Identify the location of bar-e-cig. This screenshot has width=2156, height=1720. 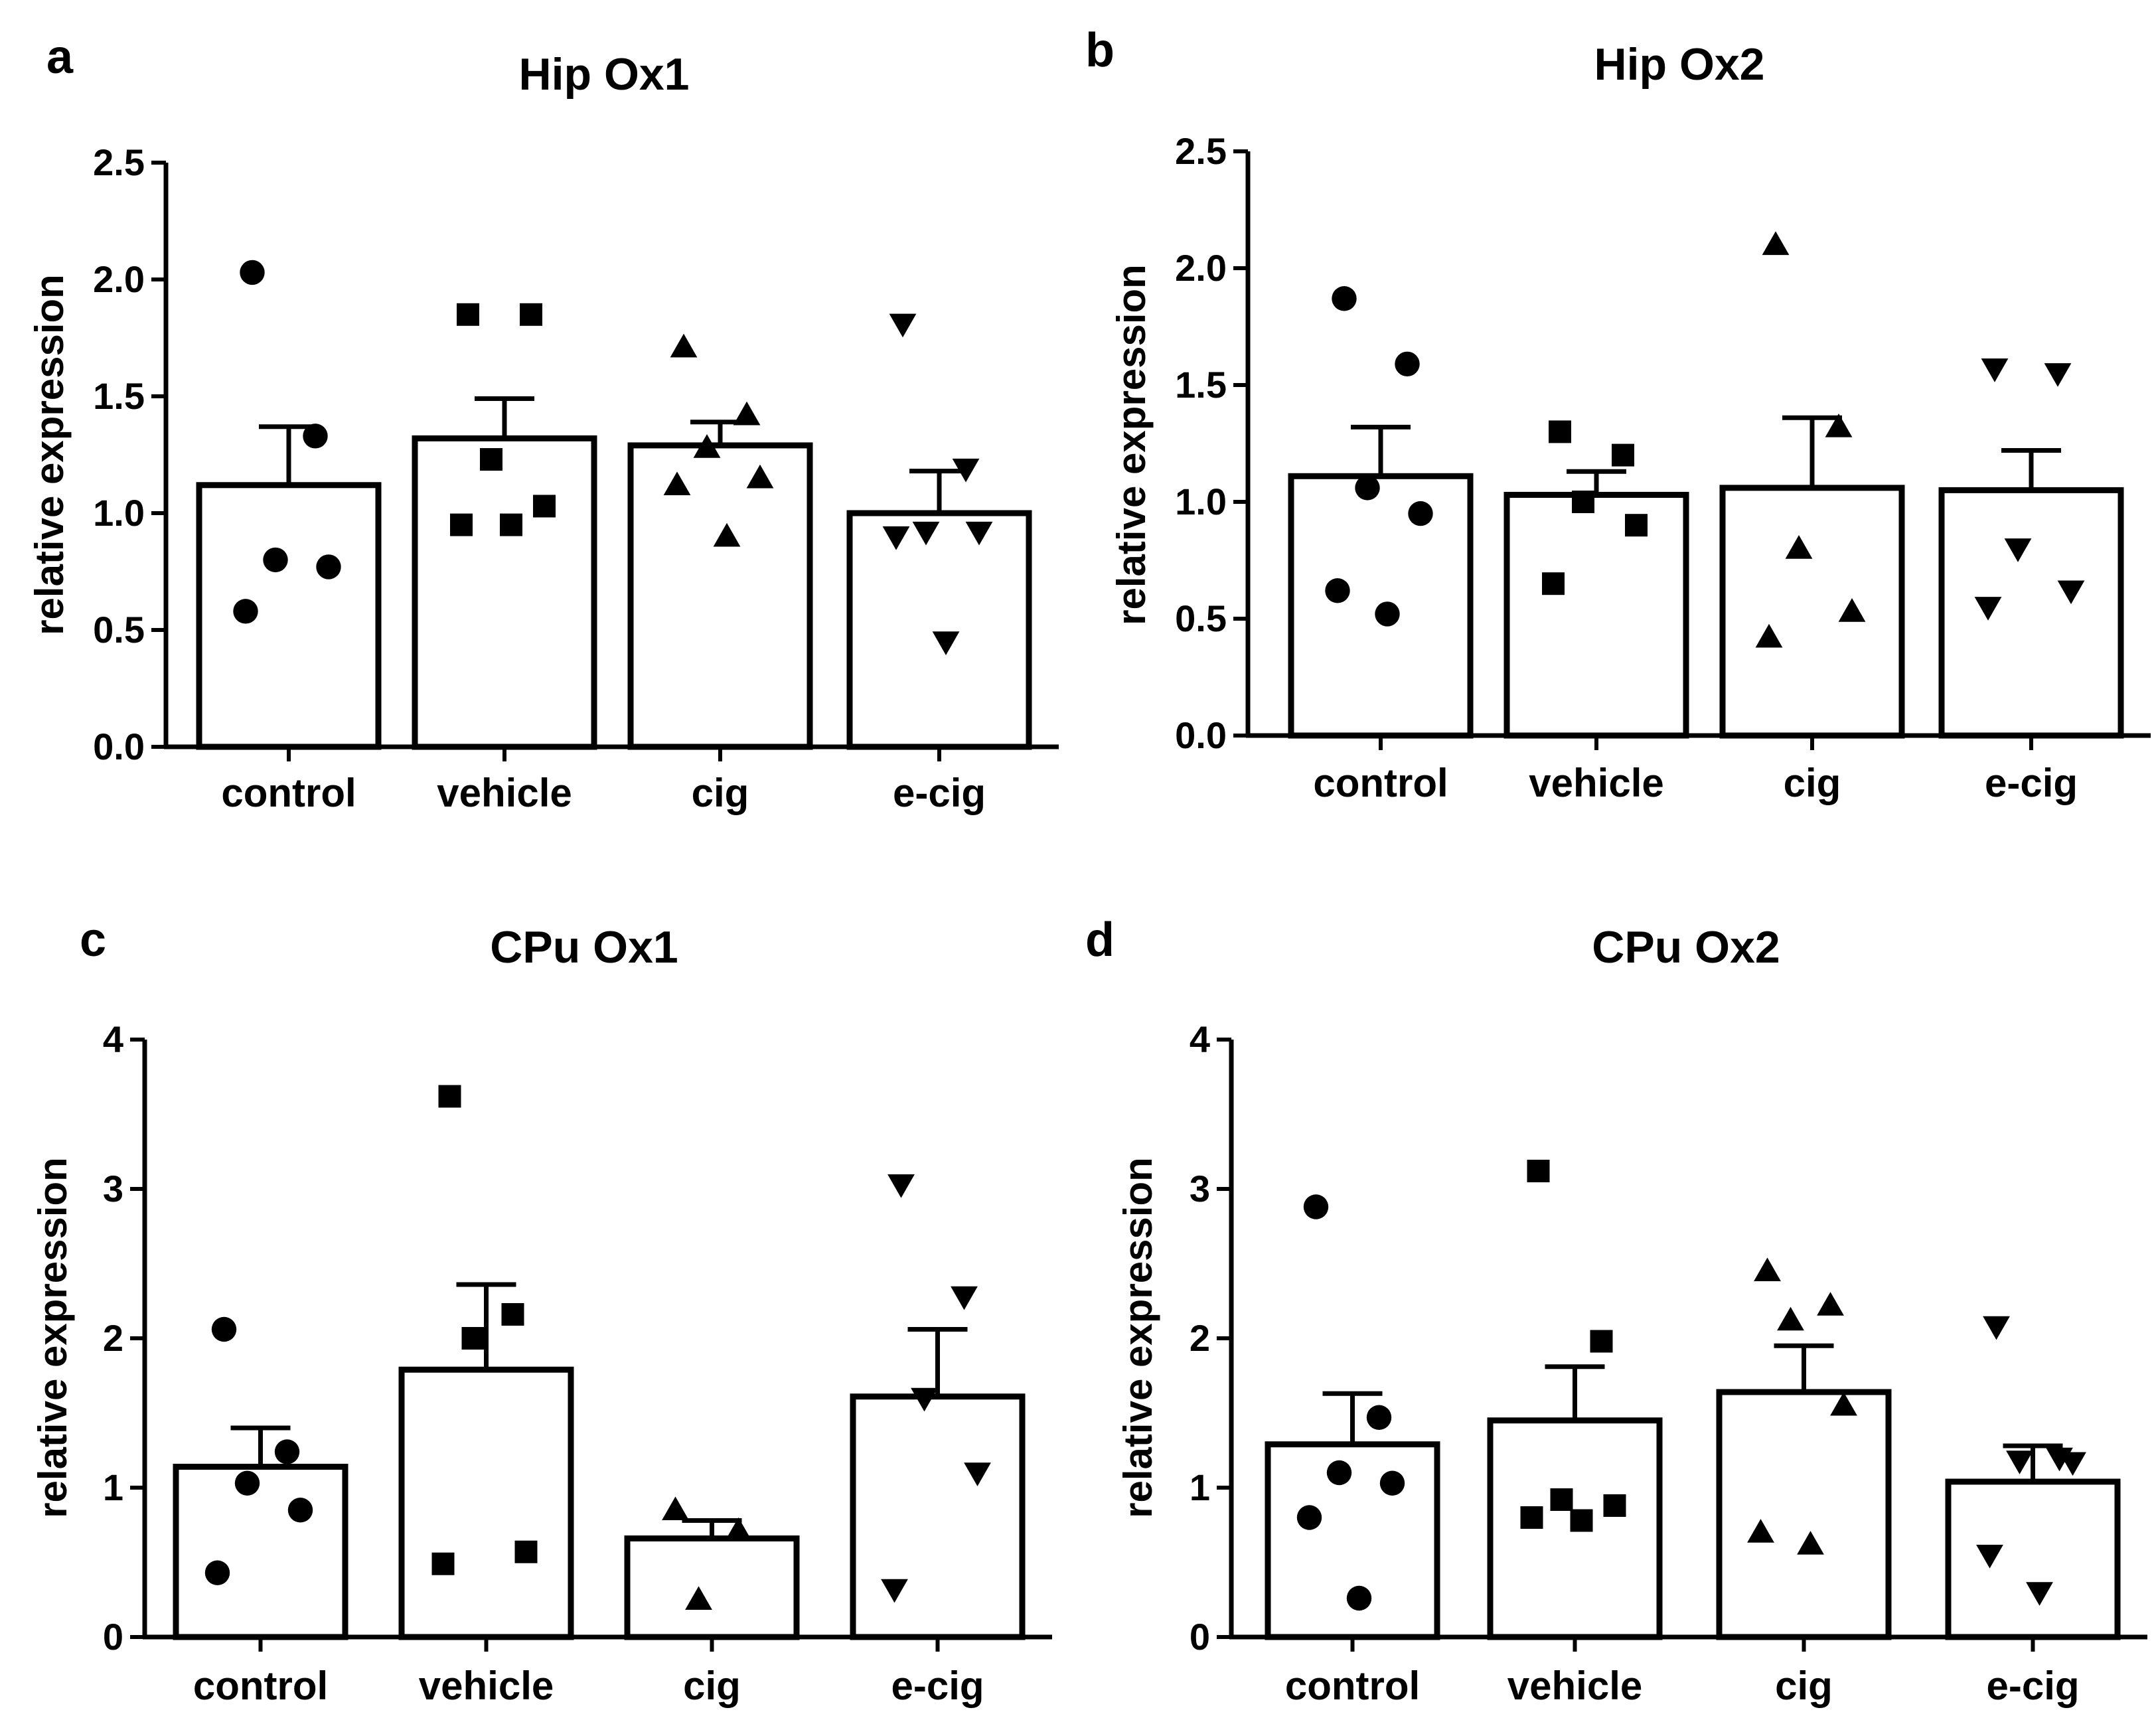
(2031, 613).